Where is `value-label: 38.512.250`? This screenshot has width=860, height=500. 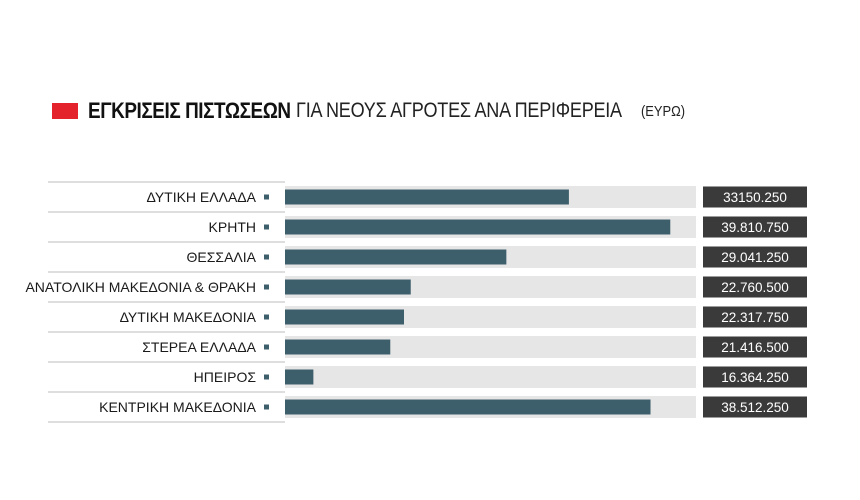
value-label: 38.512.250 is located at coordinates (755, 407).